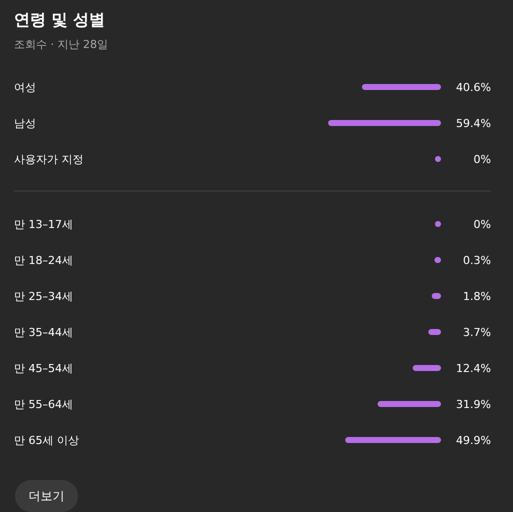  What do you see at coordinates (25, 123) in the screenshot?
I see `y-tick-label: 남성` at bounding box center [25, 123].